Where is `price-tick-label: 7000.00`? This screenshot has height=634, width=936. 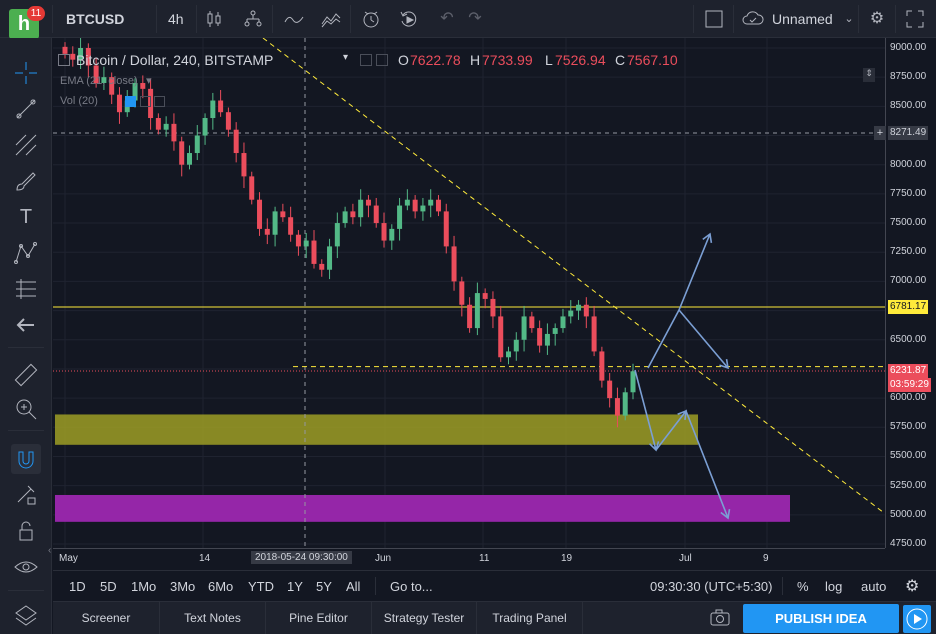
price-tick-label: 7000.00 is located at coordinates (908, 281).